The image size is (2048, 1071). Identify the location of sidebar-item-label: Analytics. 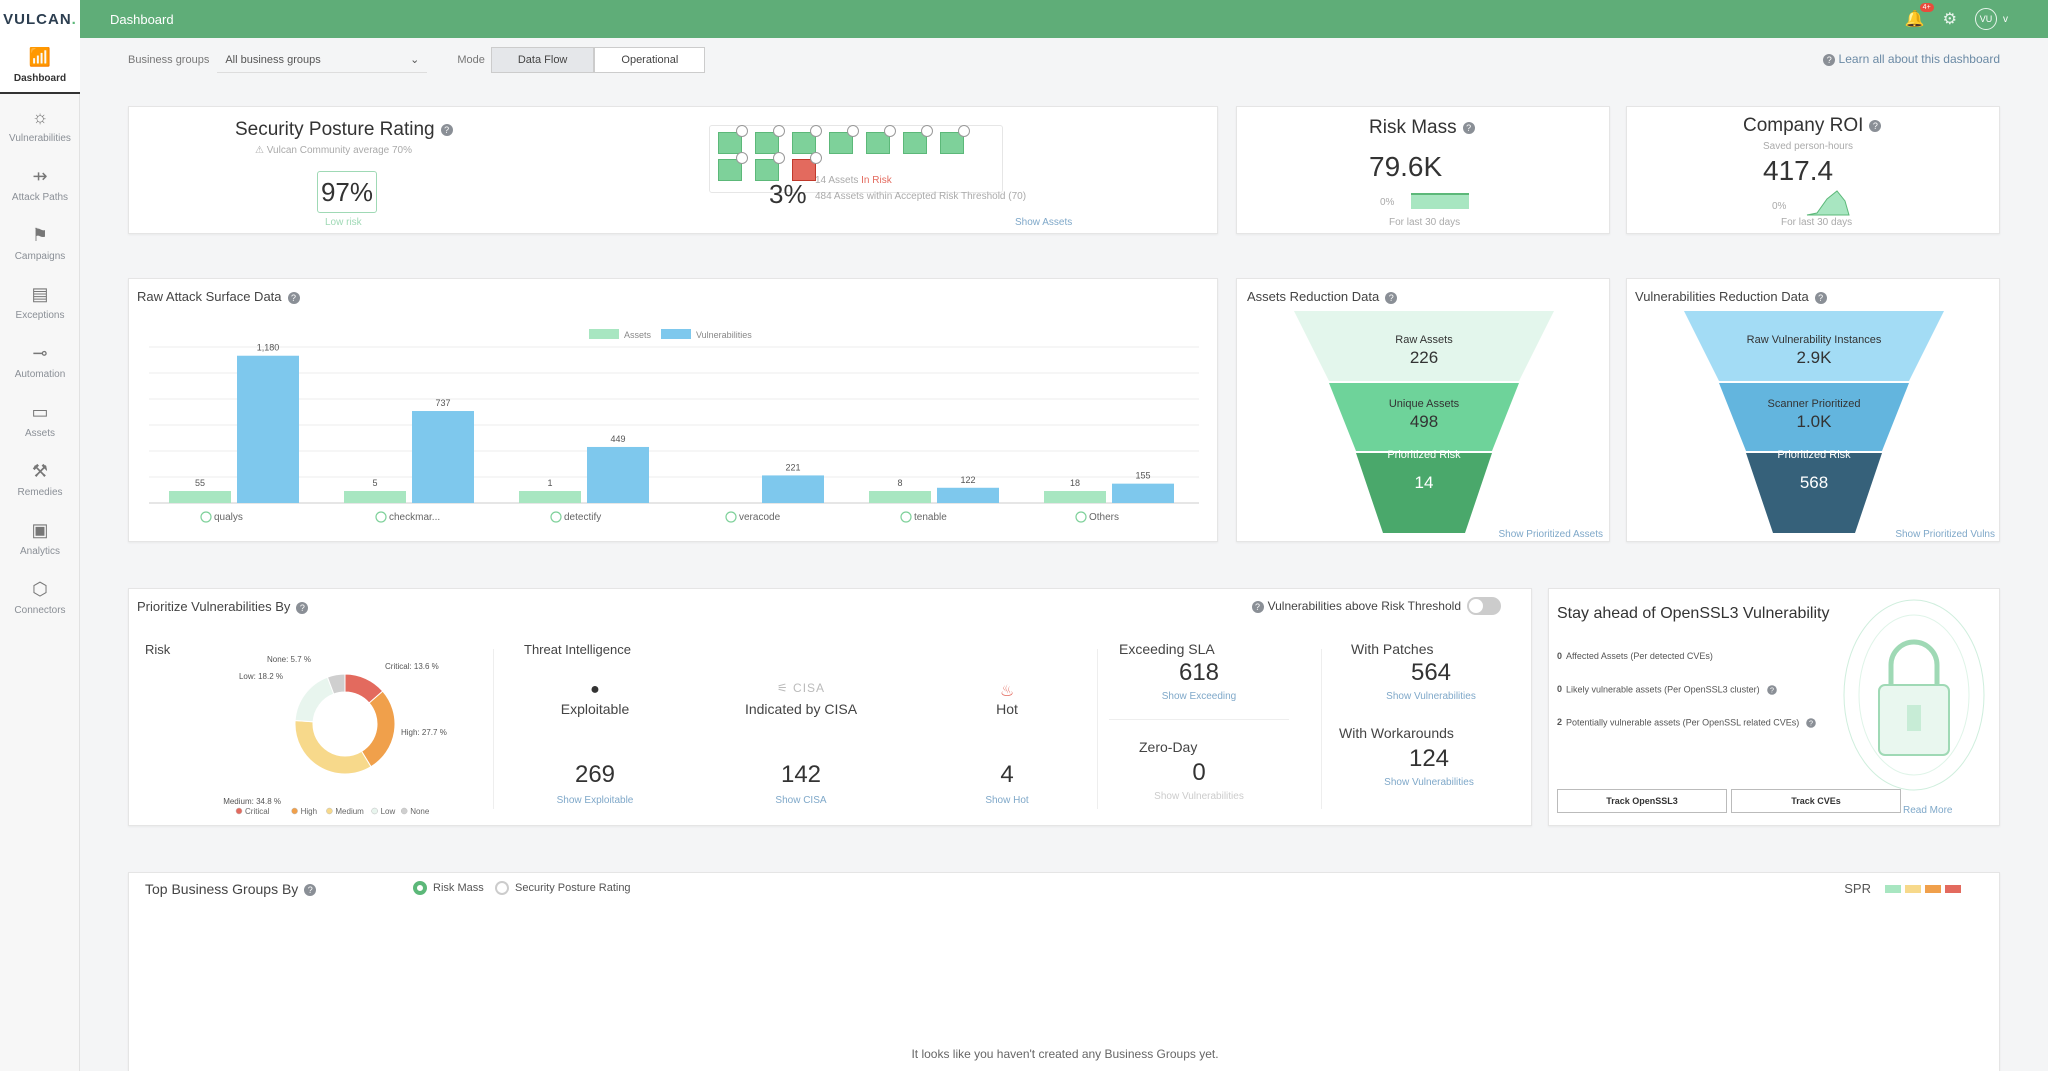
(39, 551).